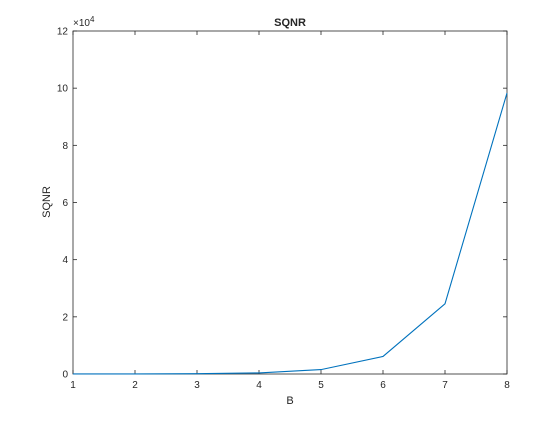  I want to click on y-axis-exponent-label: ×10⁴, so click(84, 22).